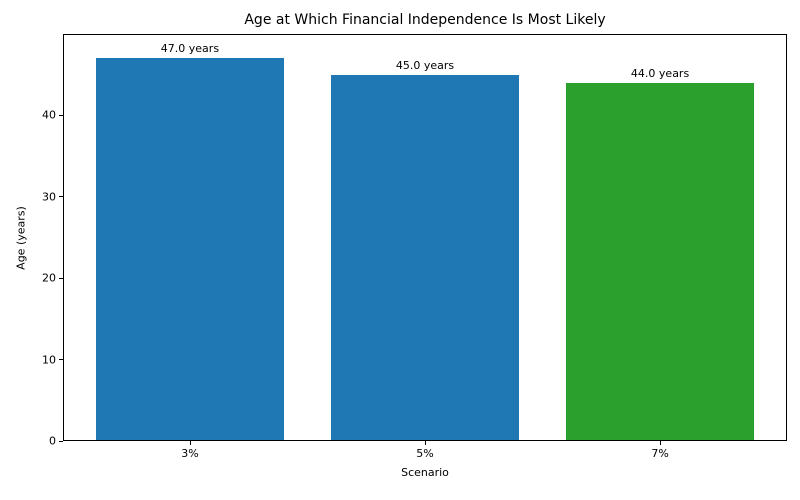 This screenshot has width=800, height=500. What do you see at coordinates (660, 453) in the screenshot?
I see `x-tick-label: 7%` at bounding box center [660, 453].